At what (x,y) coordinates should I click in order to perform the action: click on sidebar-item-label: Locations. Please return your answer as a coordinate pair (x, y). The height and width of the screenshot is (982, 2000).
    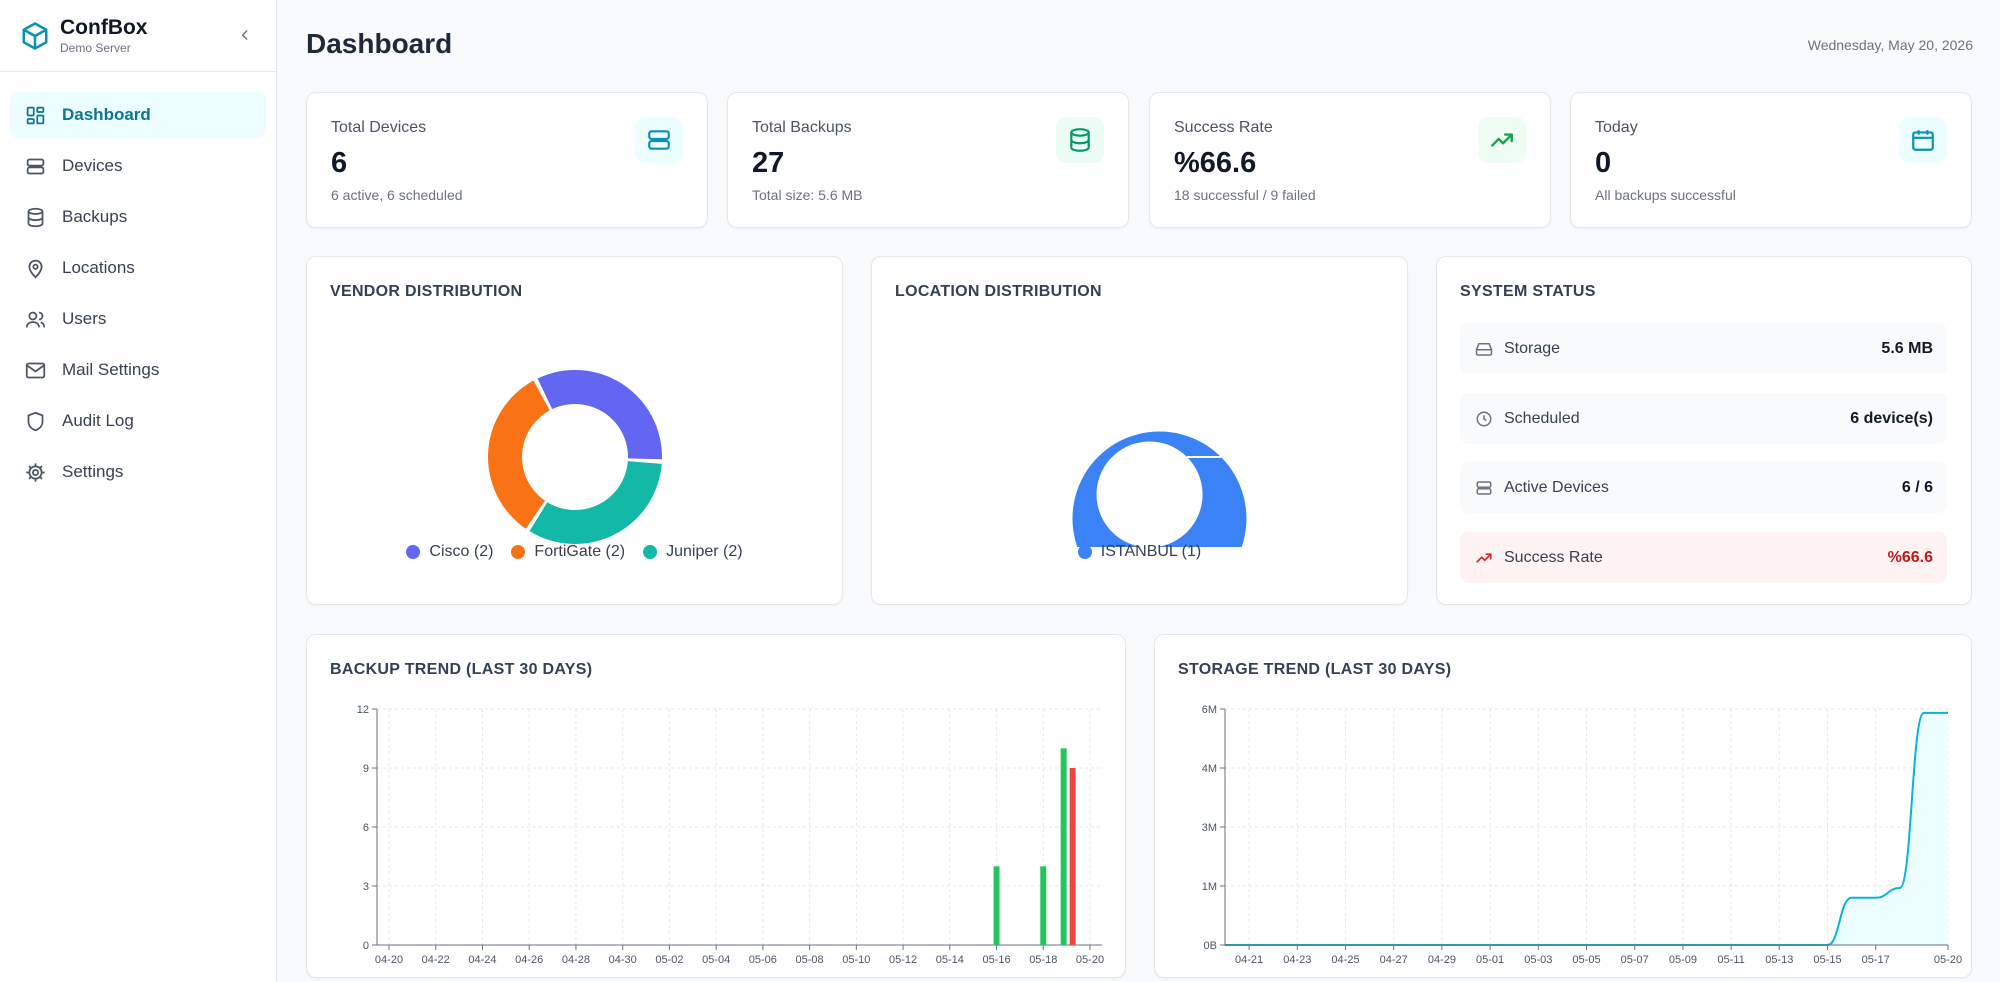
    Looking at the image, I should click on (98, 267).